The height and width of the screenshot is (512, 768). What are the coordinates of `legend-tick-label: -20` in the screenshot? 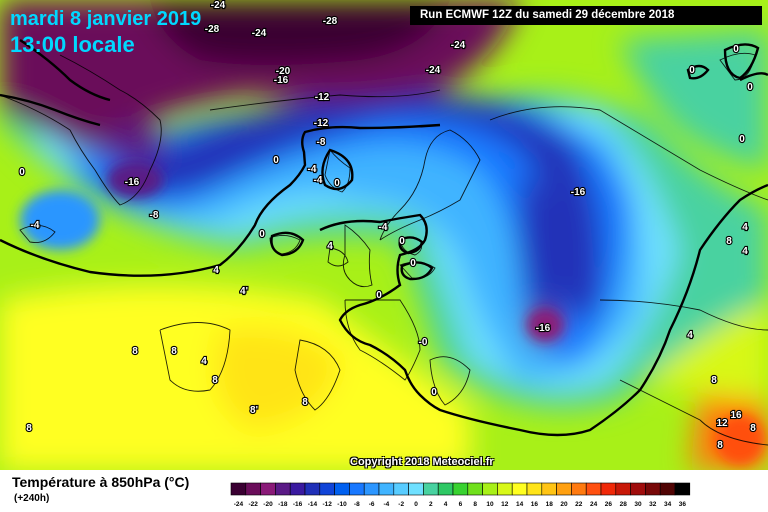 It's located at (268, 504).